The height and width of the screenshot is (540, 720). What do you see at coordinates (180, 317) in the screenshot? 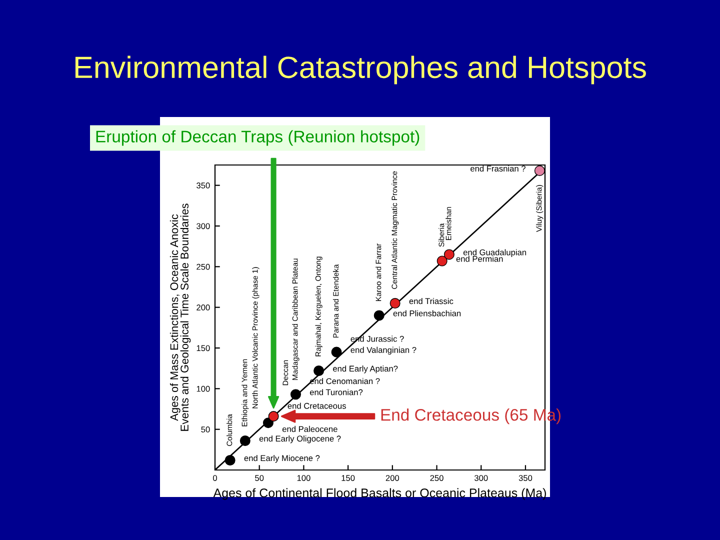
I see `y-axis-title: Ages of Mass Extinctions, Oceanic Anoxic Events and Geological Time Scale Boundaries` at bounding box center [180, 317].